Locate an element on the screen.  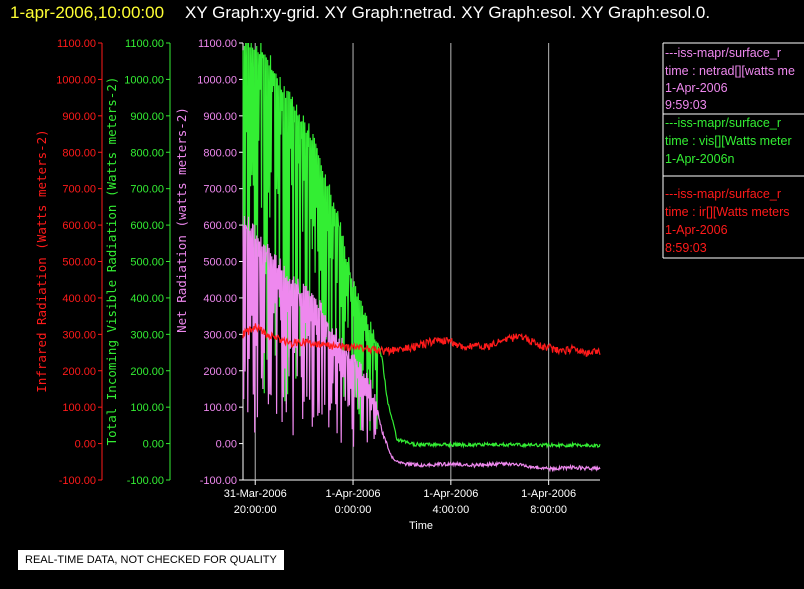
series-line-ir is located at coordinates (421, 340).